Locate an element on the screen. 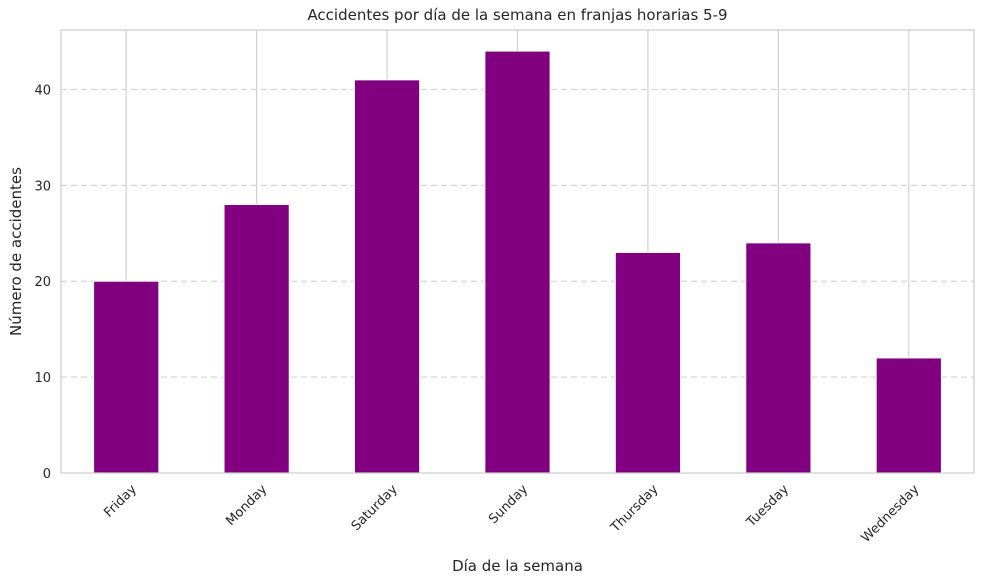 The image size is (984, 584). x-tick-label: Saturday is located at coordinates (375, 508).